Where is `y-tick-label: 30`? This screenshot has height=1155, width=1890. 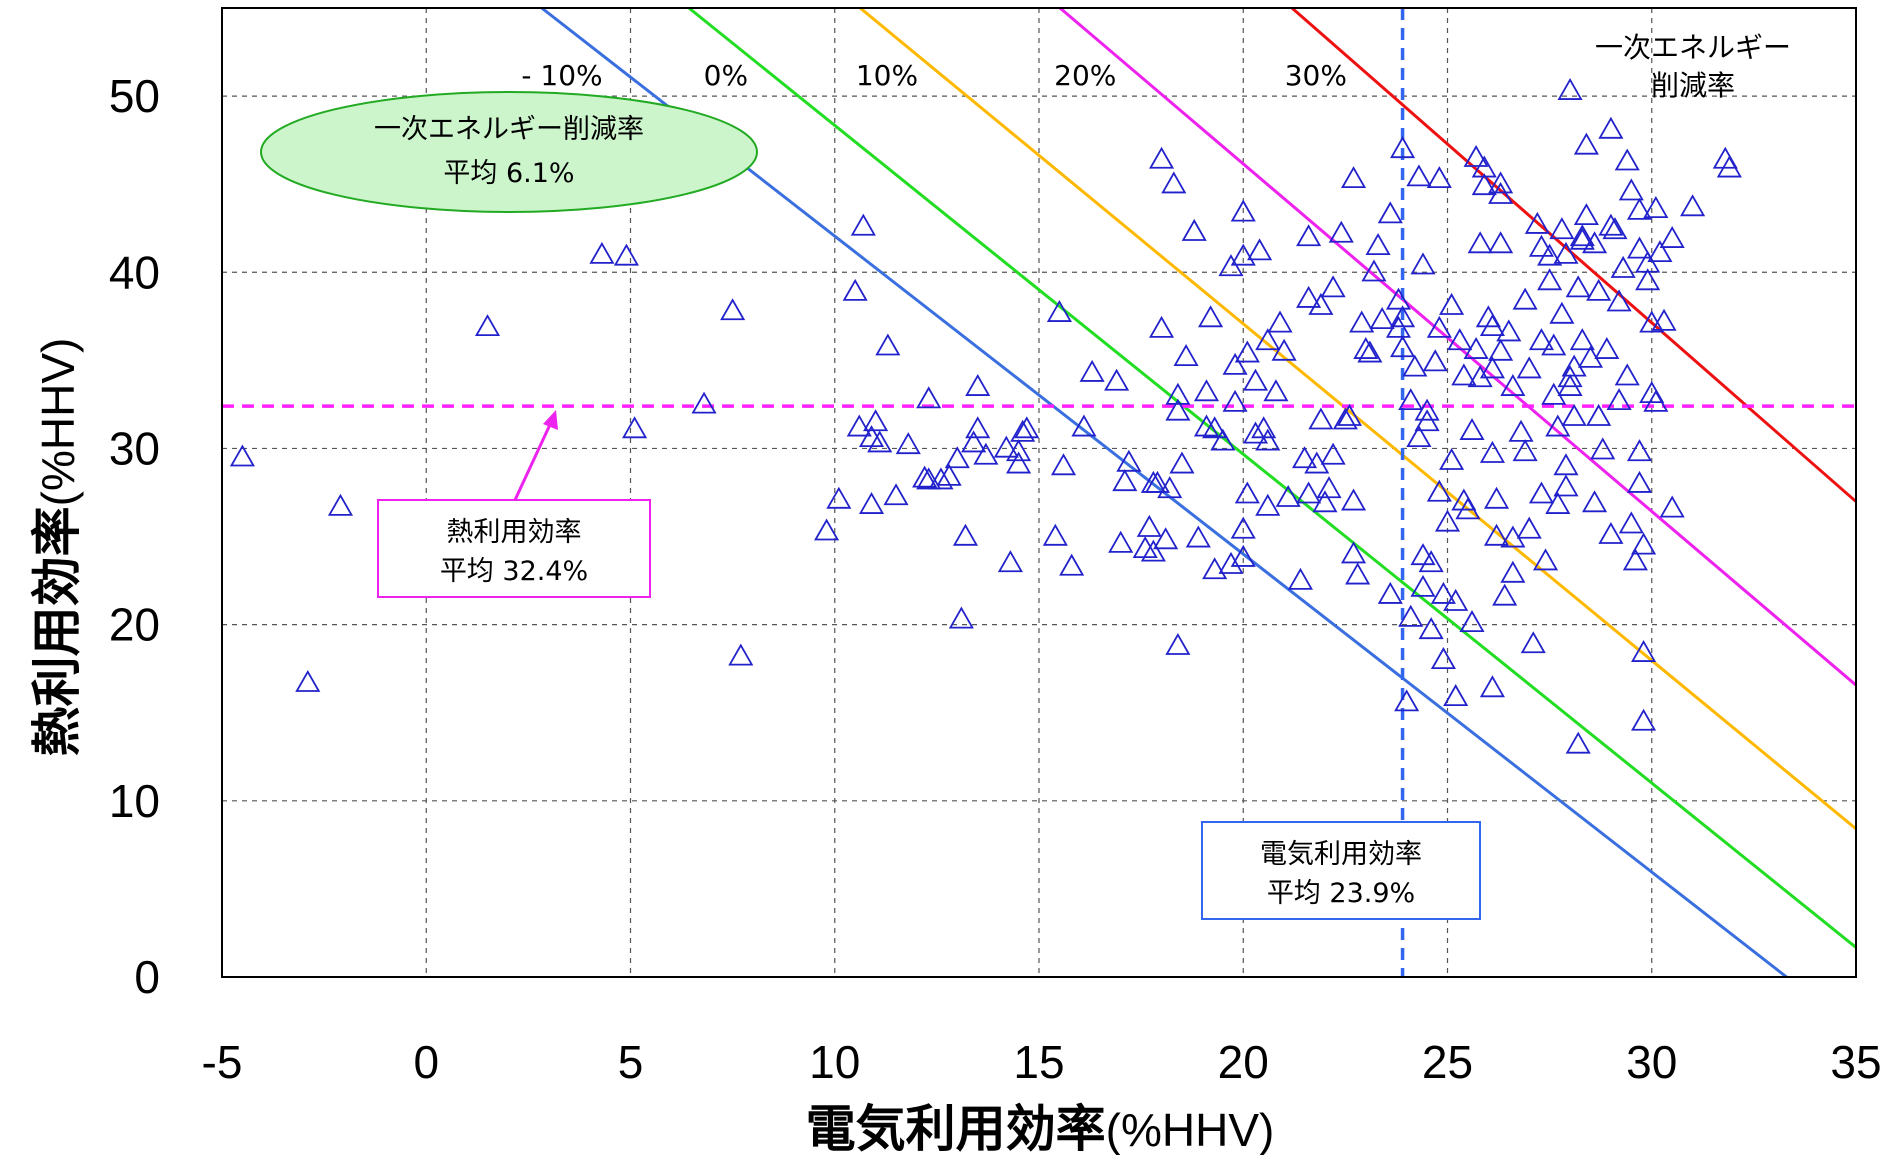
y-tick-label: 30 is located at coordinates (134, 448).